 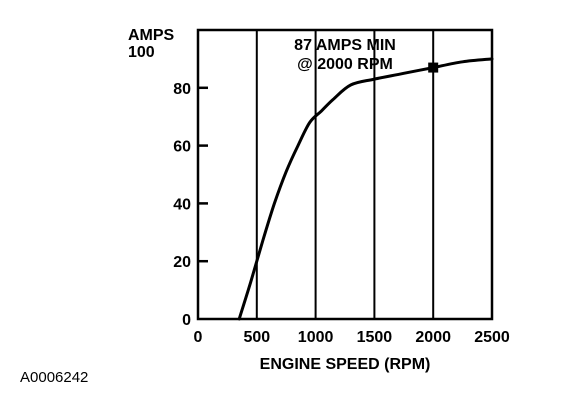 What do you see at coordinates (316, 337) in the screenshot?
I see `x-tick-label-1000: 1000` at bounding box center [316, 337].